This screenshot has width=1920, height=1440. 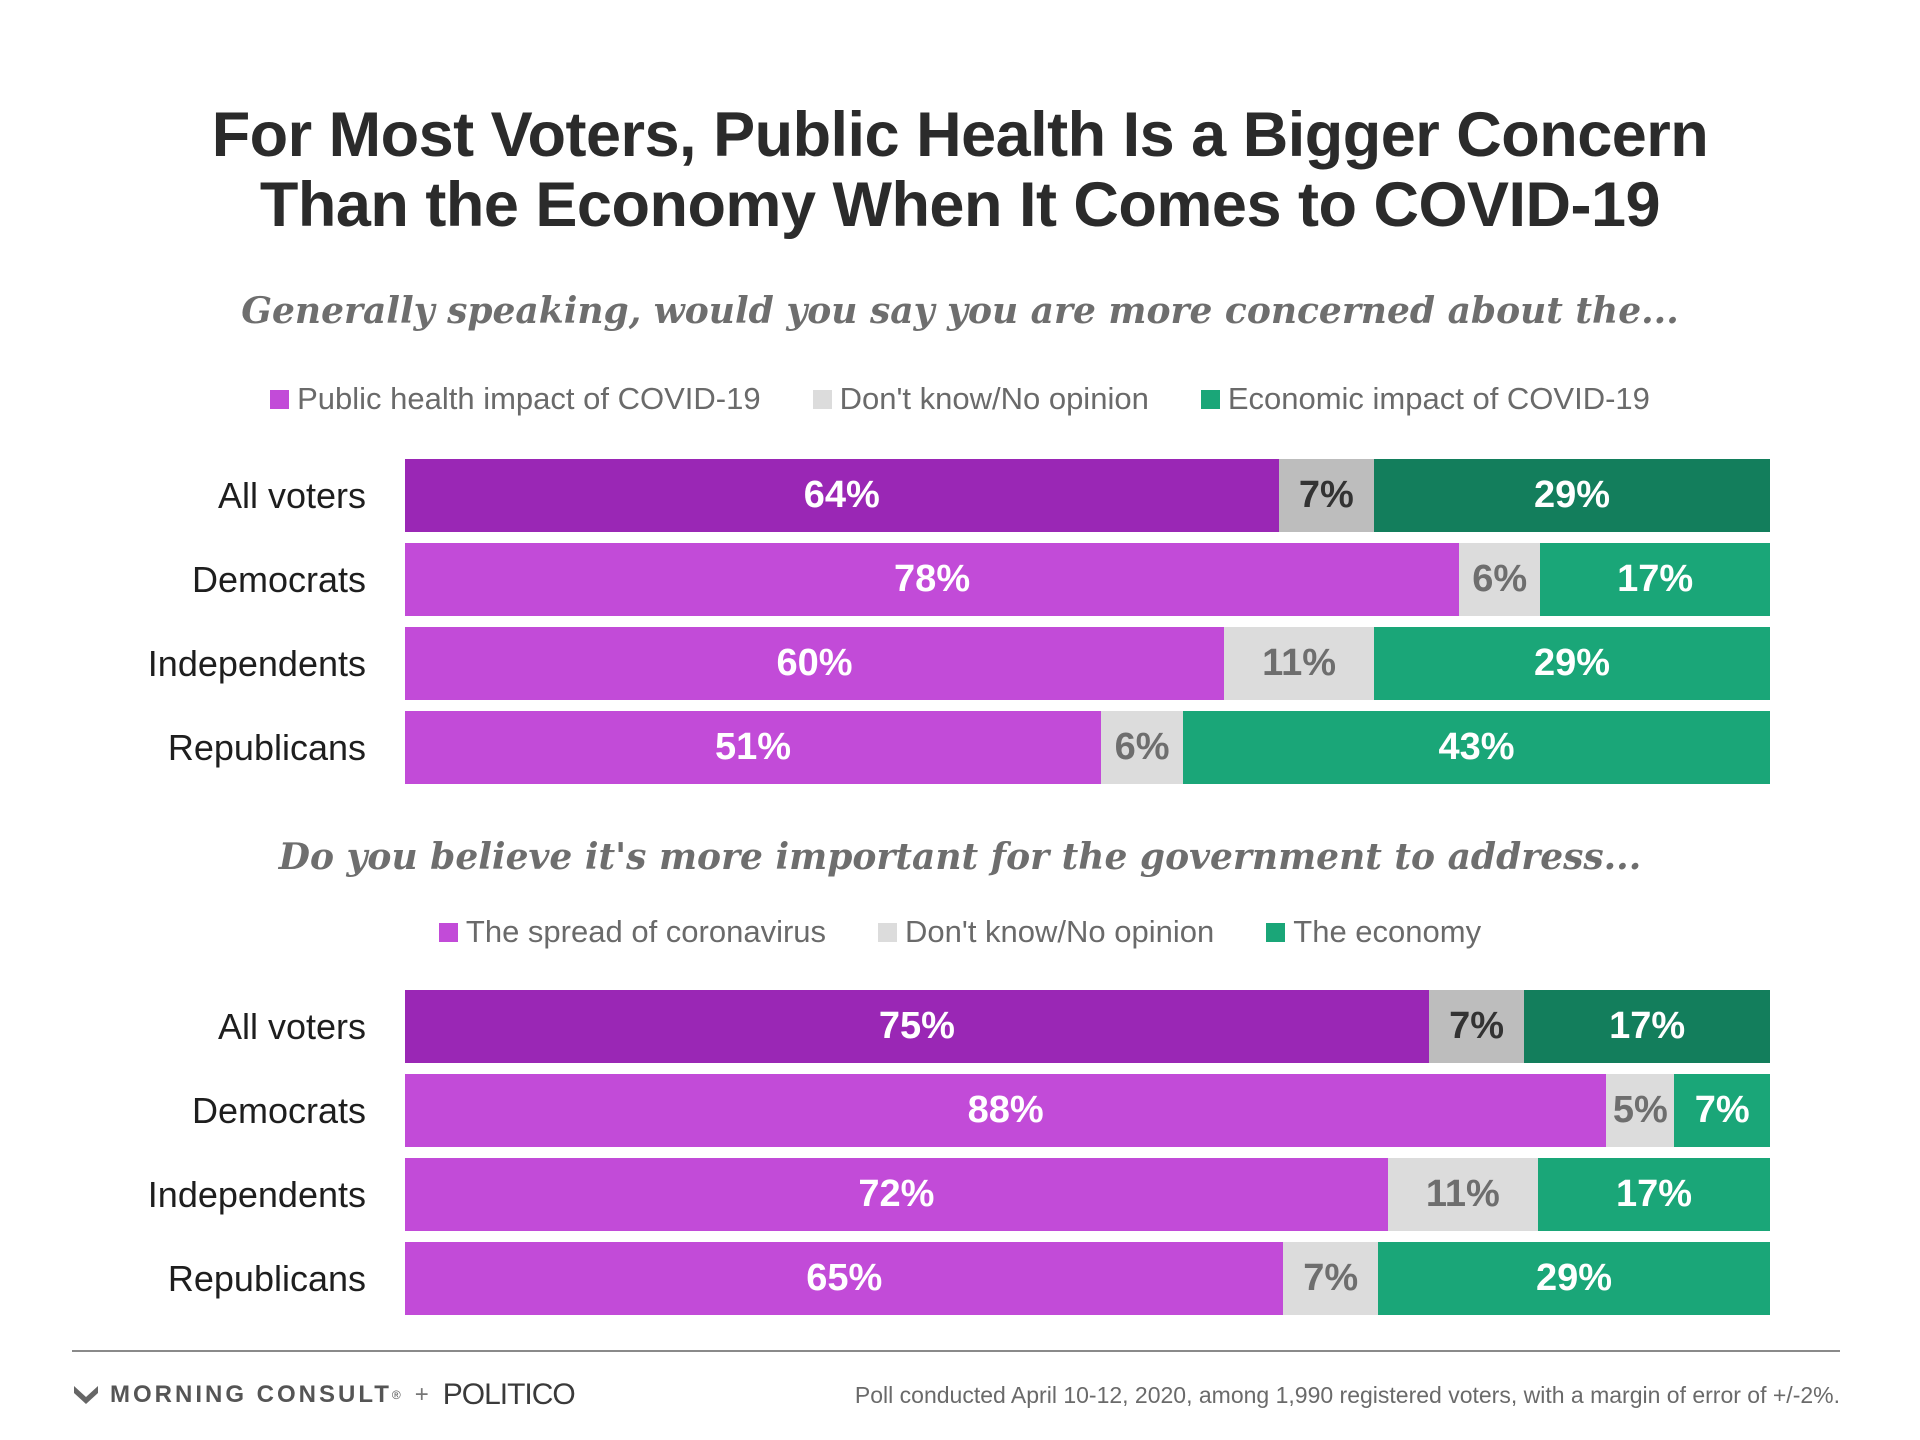 What do you see at coordinates (251, 1394) in the screenshot?
I see `morning-consult-logo-text: MORNING CONSULT` at bounding box center [251, 1394].